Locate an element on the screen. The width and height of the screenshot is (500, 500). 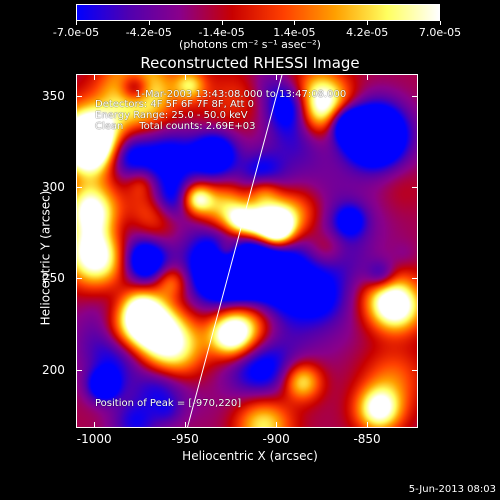
energy-range-text: Energy Range: 25.0 - 50.0 keV is located at coordinates (171, 115).